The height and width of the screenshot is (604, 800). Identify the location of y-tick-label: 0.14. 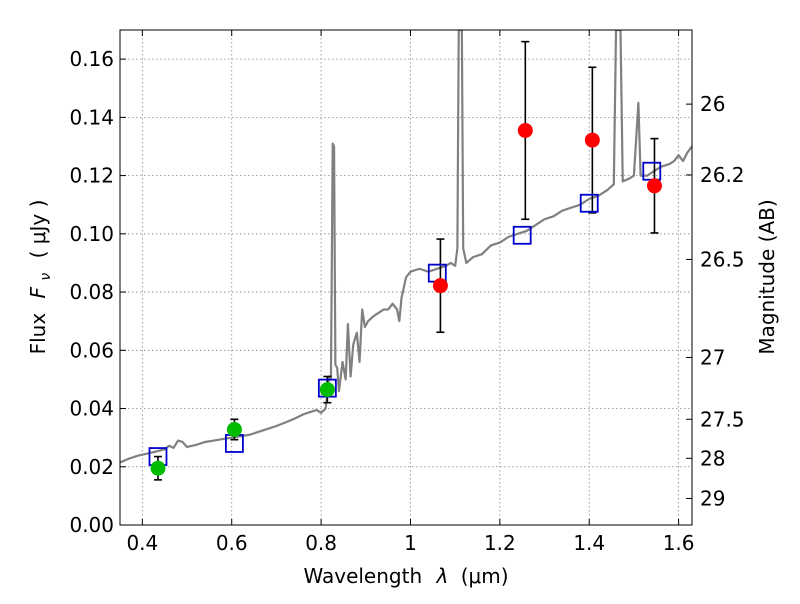
(91, 117).